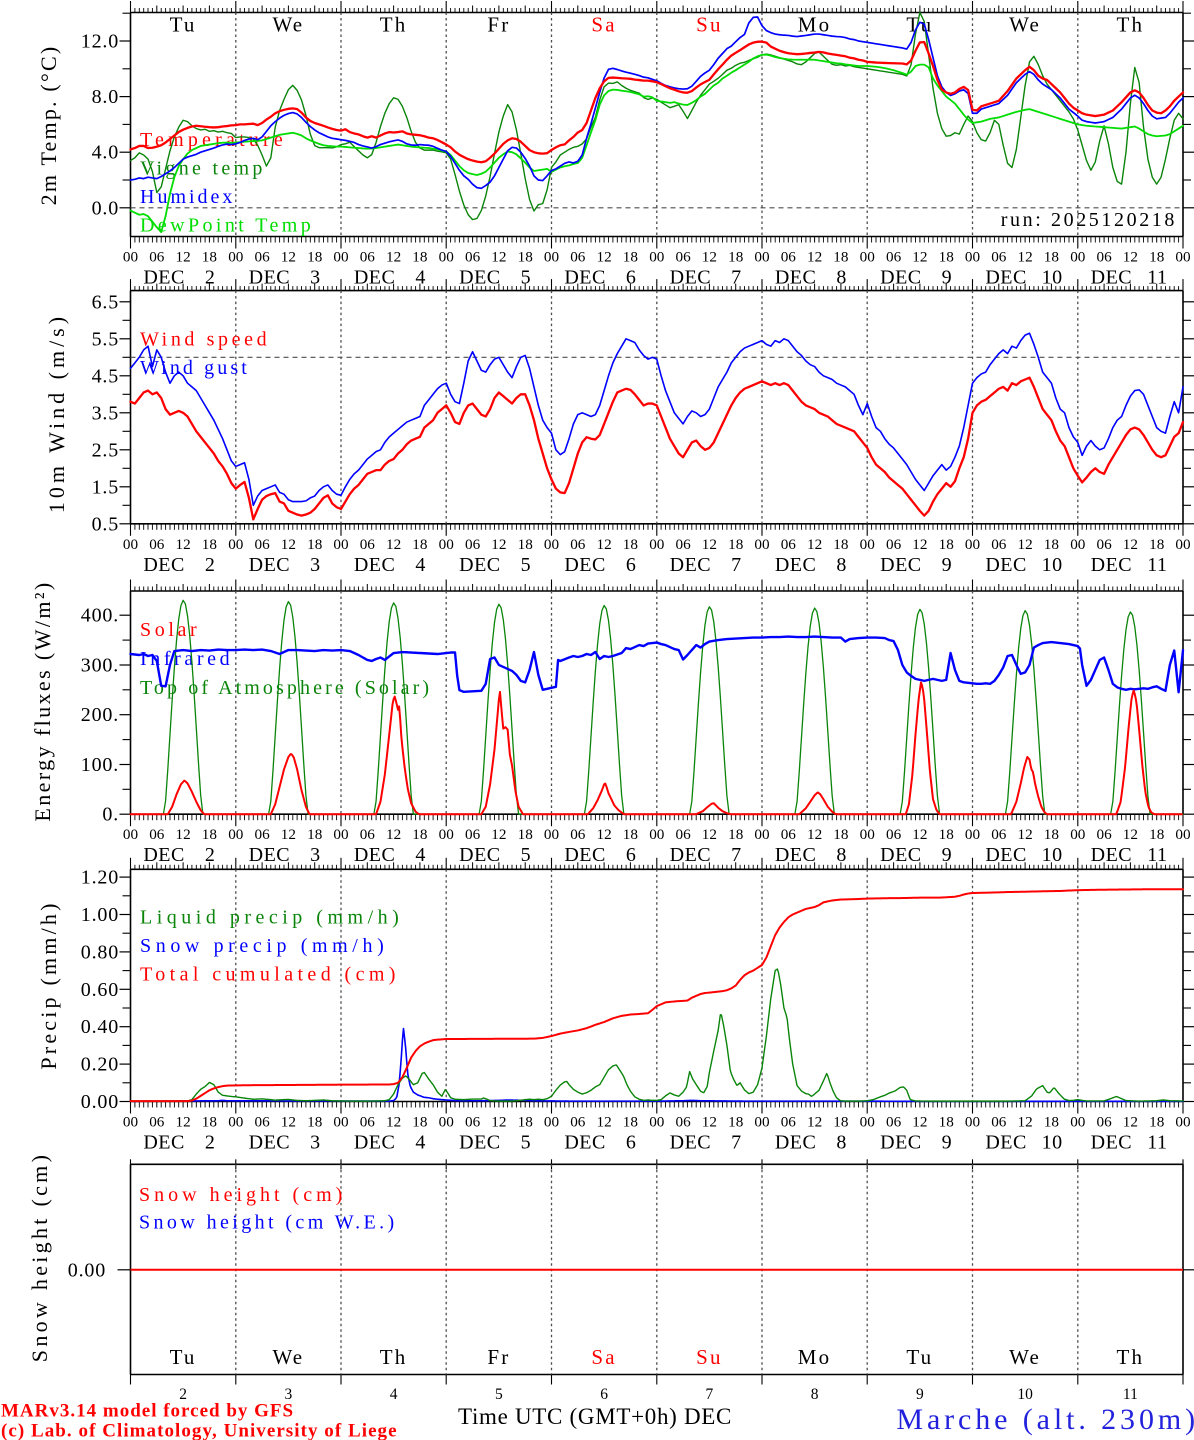  I want to click on svg-text: 0., so click(110, 815).